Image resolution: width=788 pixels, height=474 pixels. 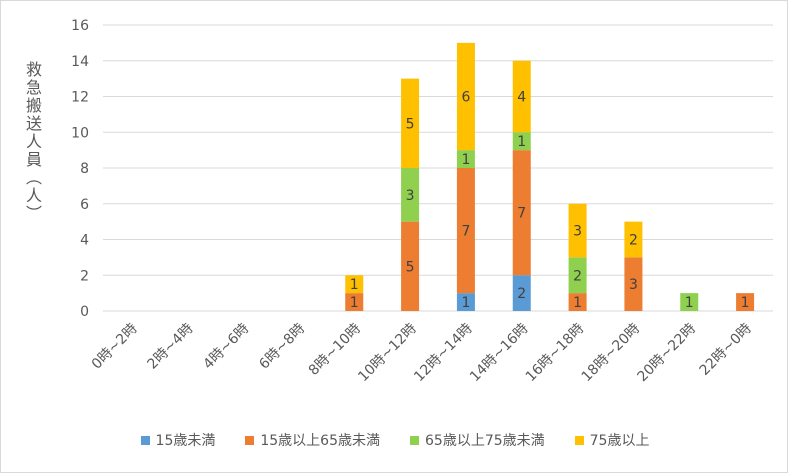 I want to click on legend-label: 65歳以上75歳未満, so click(x=485, y=441).